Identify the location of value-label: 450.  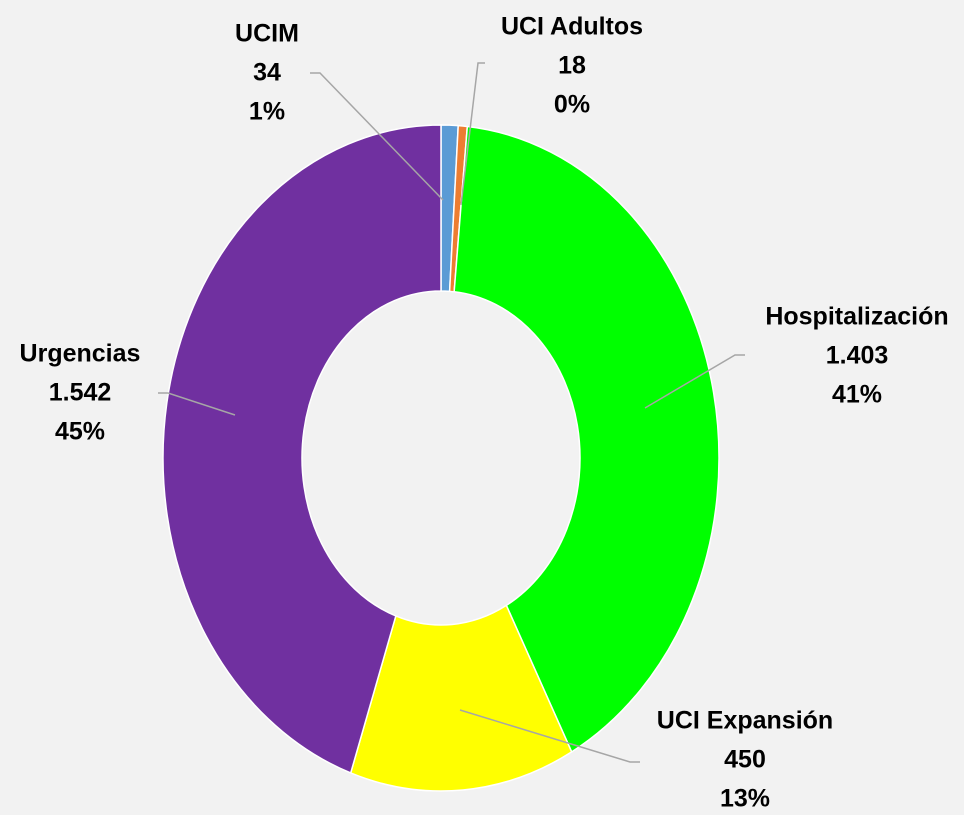
(745, 760).